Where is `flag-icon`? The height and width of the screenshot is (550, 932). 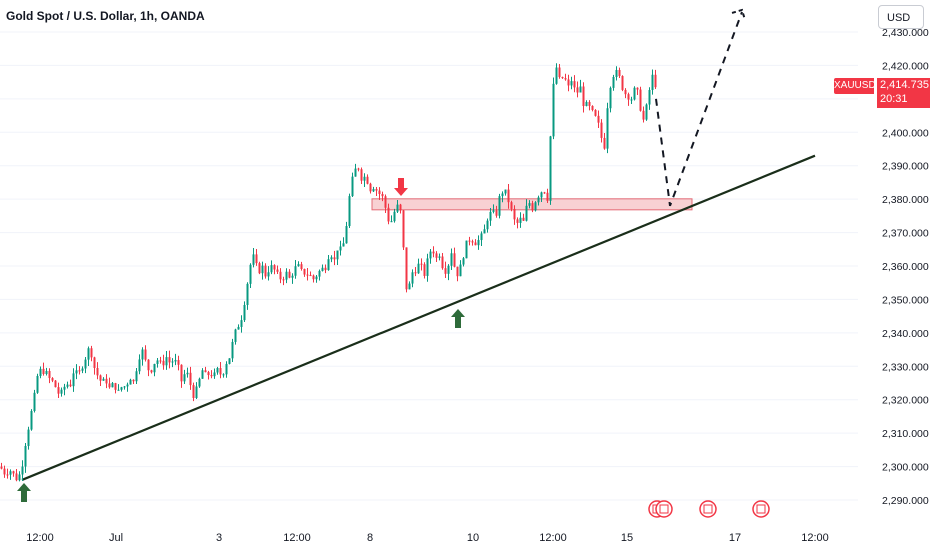
flag-icon is located at coordinates (708, 509).